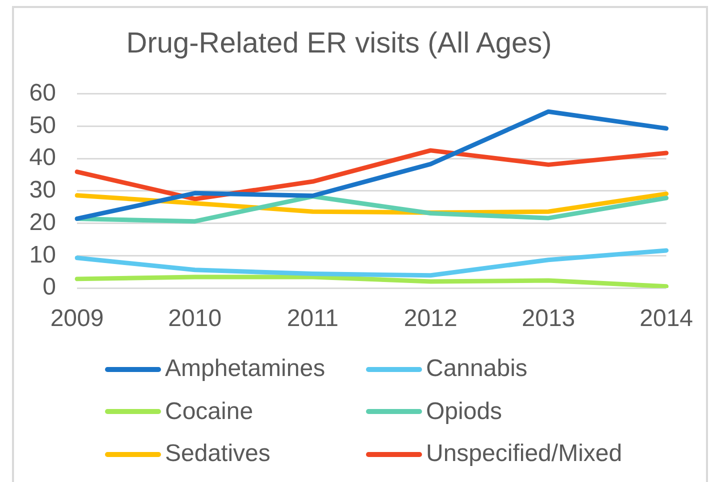  I want to click on x-tick-label: 2009, so click(77, 318).